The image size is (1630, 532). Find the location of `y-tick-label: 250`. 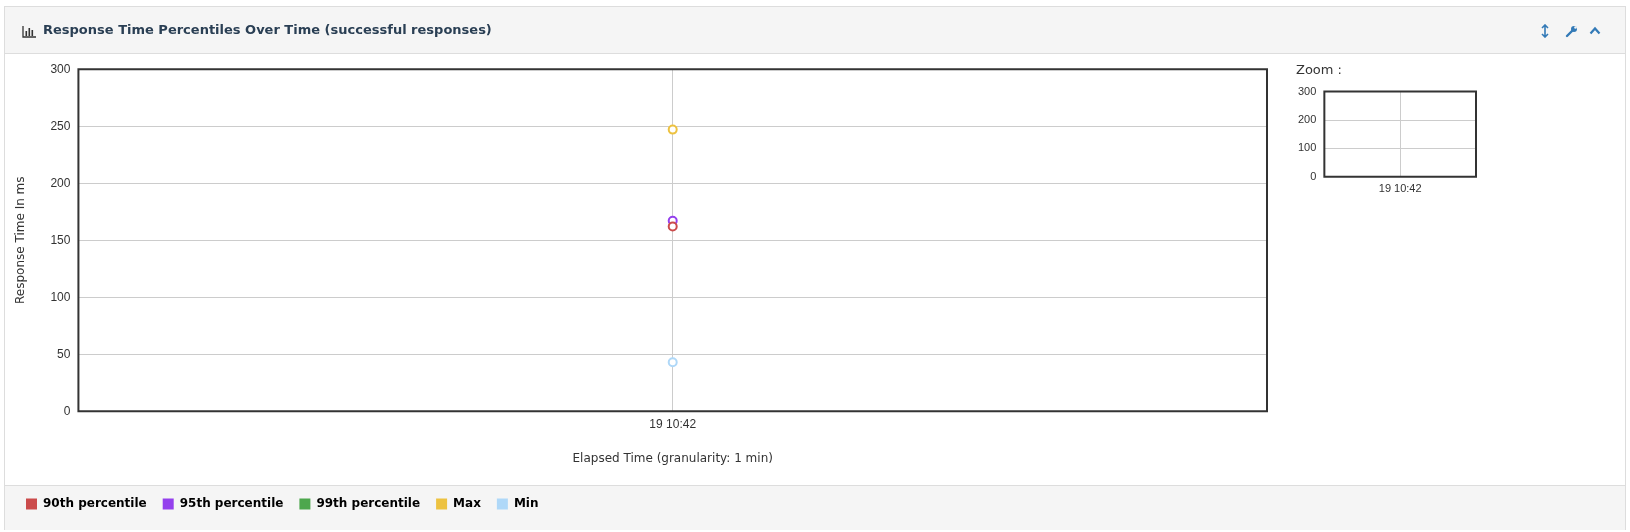

y-tick-label: 250 is located at coordinates (60, 125).